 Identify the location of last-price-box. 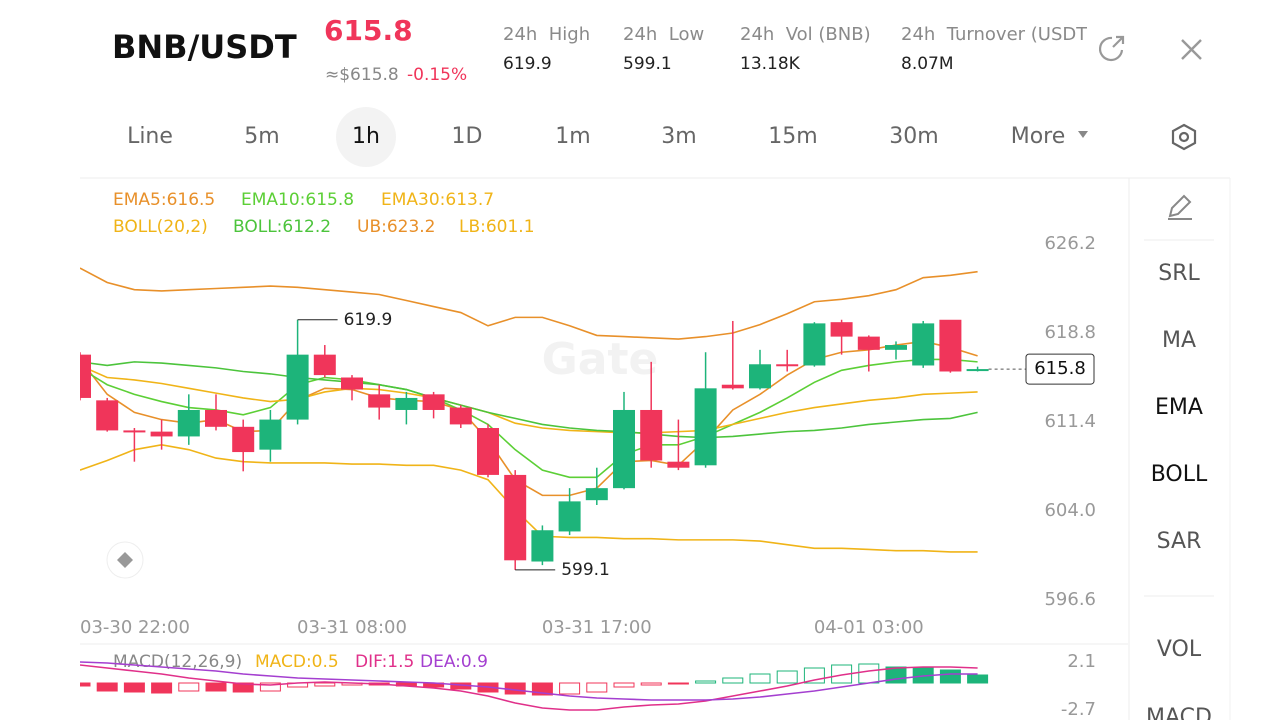
(1060, 369).